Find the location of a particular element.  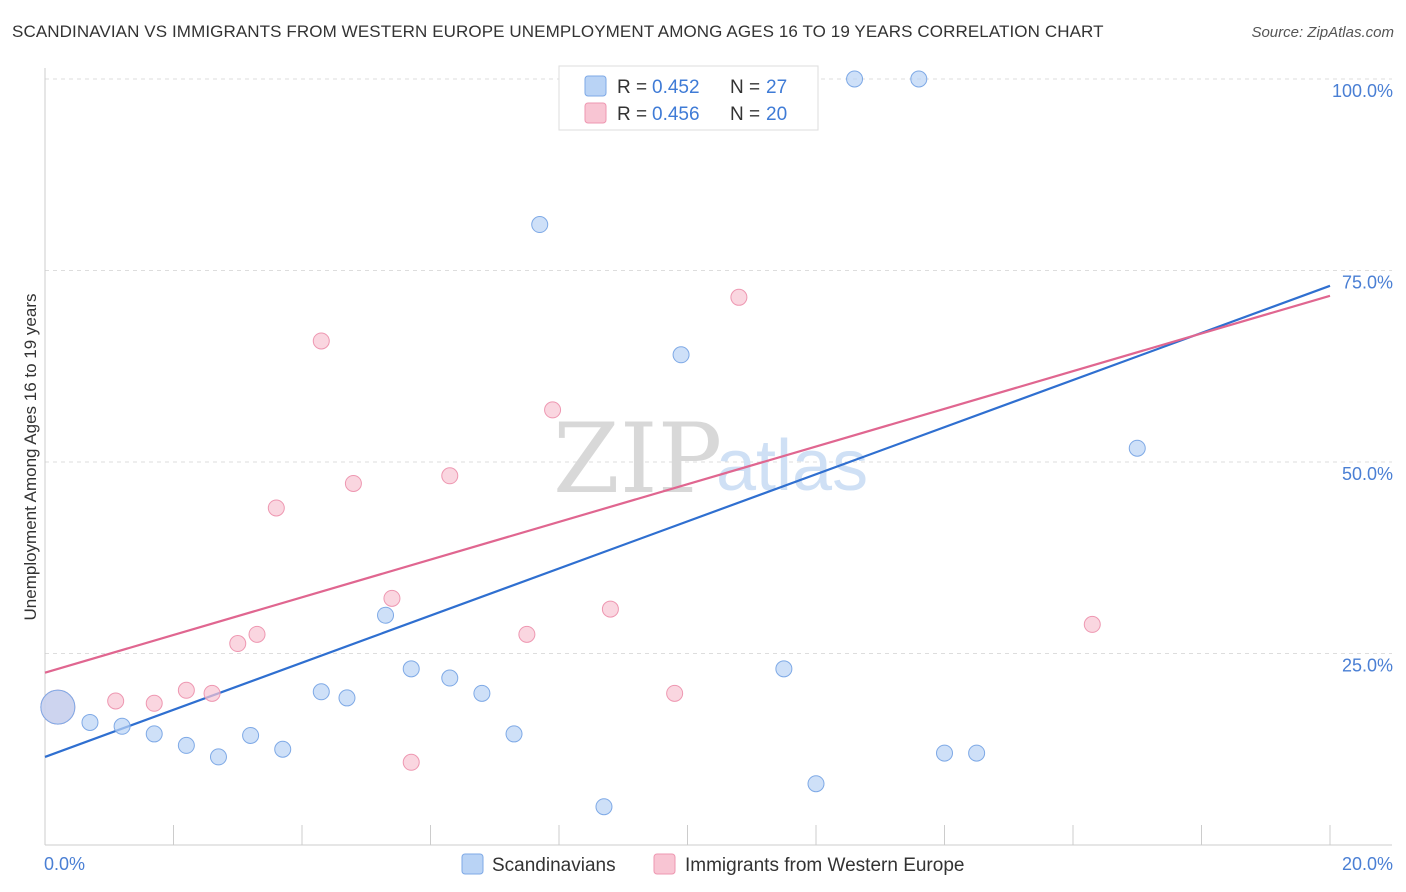

legend-swatch-immigrants is located at coordinates (595, 113).